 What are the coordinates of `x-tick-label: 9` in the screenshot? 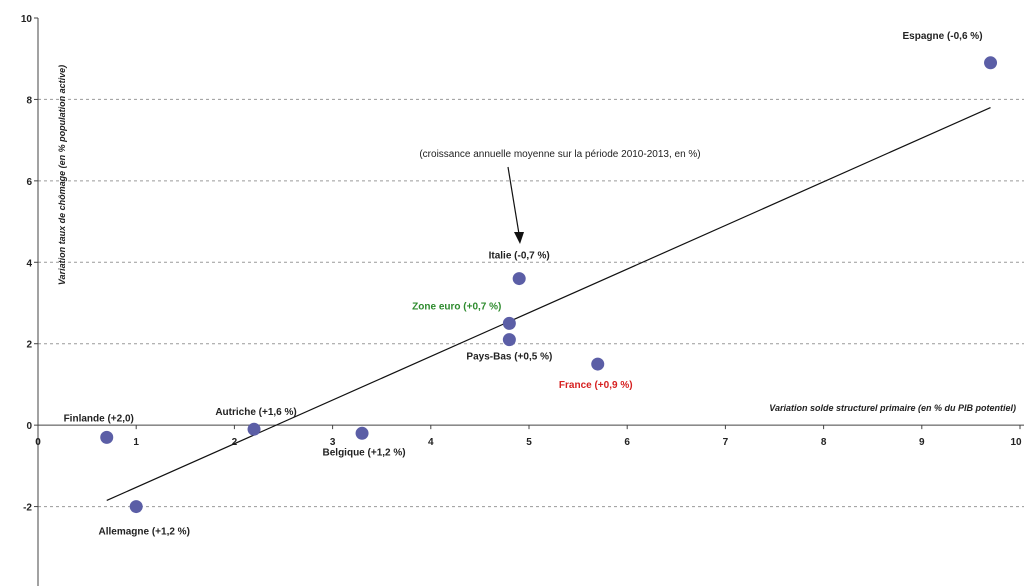 It's located at (922, 442).